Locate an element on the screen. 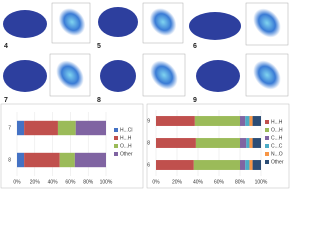 The width and height of the screenshot is (320, 240). panel-label: 8 is located at coordinates (99, 100).